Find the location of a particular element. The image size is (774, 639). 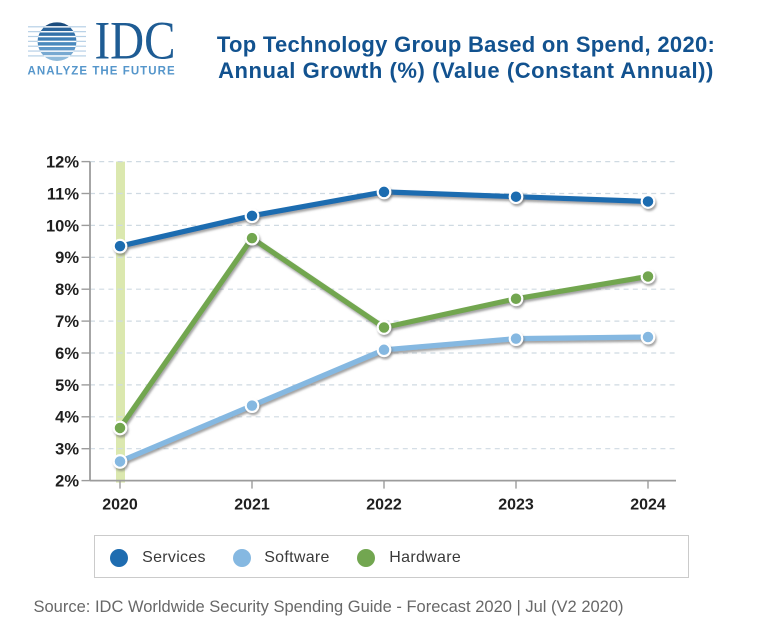

svg-text: ANALYZE THE FUTURE is located at coordinates (102, 71).